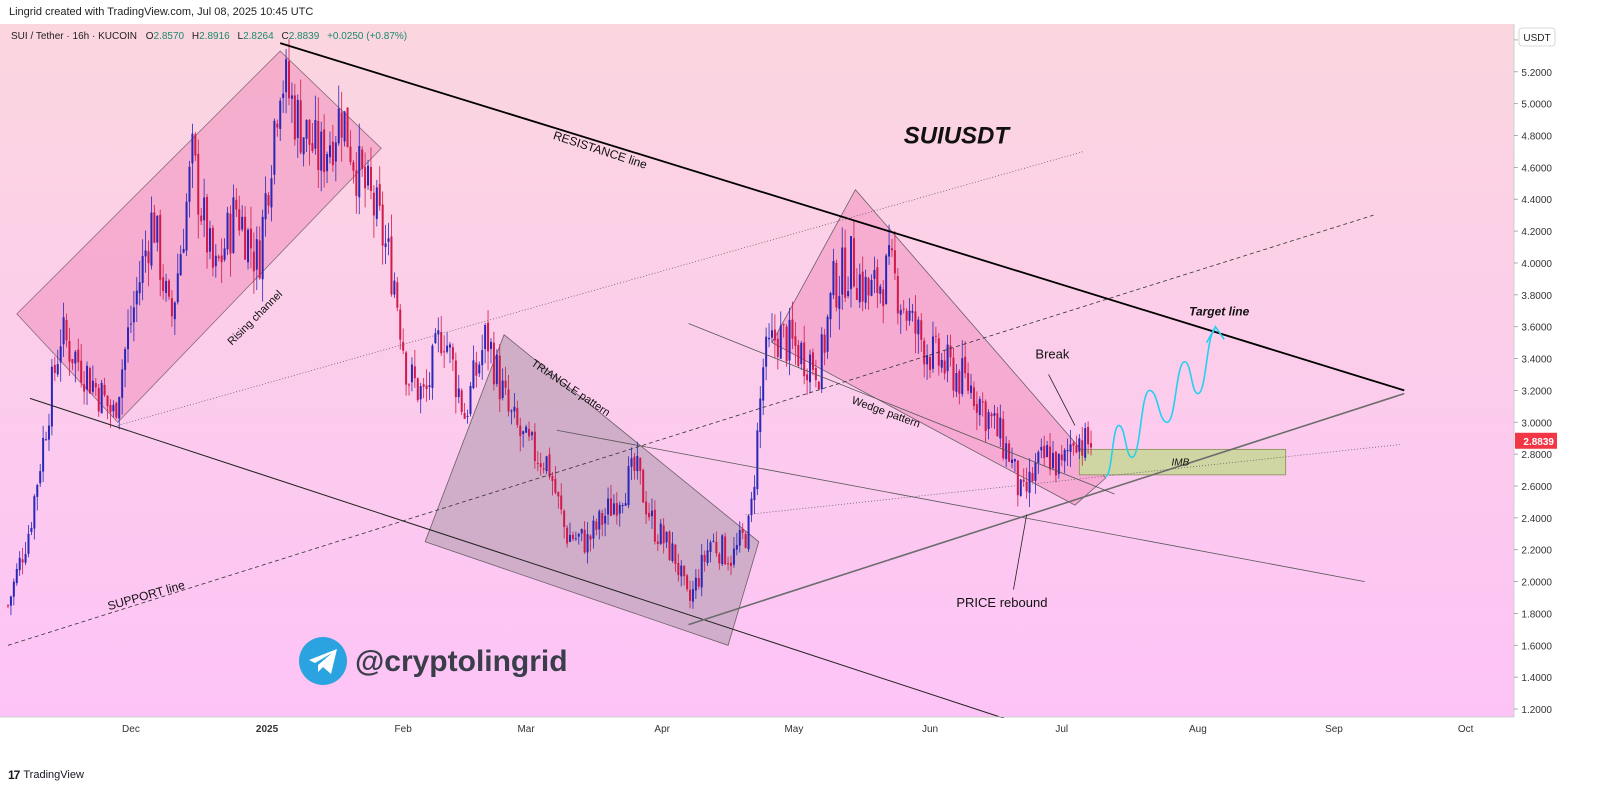 Image resolution: width=1600 pixels, height=786 pixels. I want to click on time-tick-label: Jun, so click(930, 729).